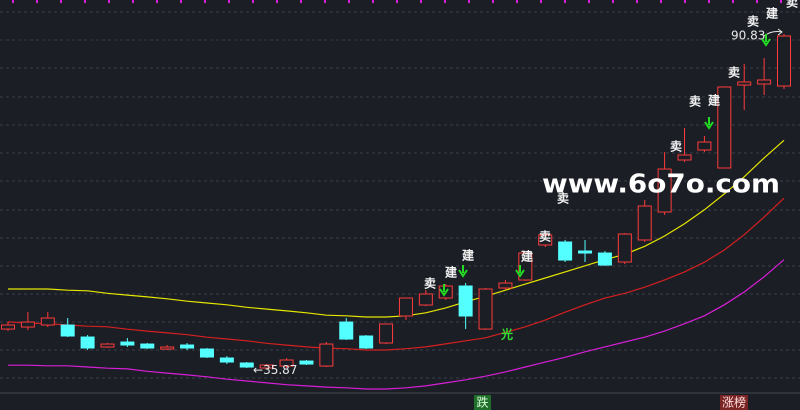  I want to click on min-price-label: ←35.87, so click(275, 370).